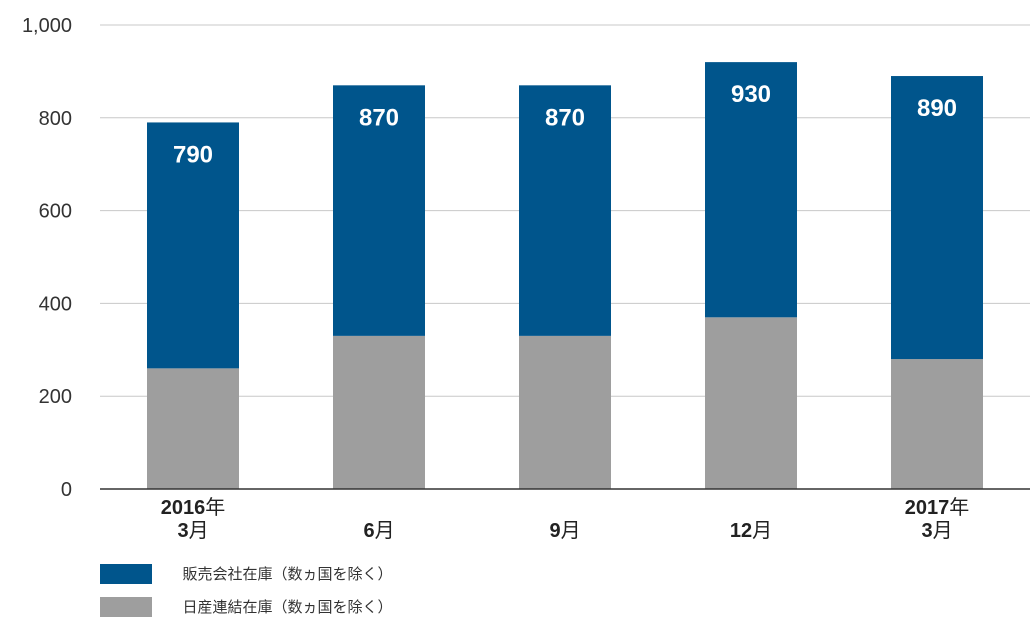 The image size is (1030, 617). What do you see at coordinates (751, 531) in the screenshot?
I see `x-tick-month-label: 12月` at bounding box center [751, 531].